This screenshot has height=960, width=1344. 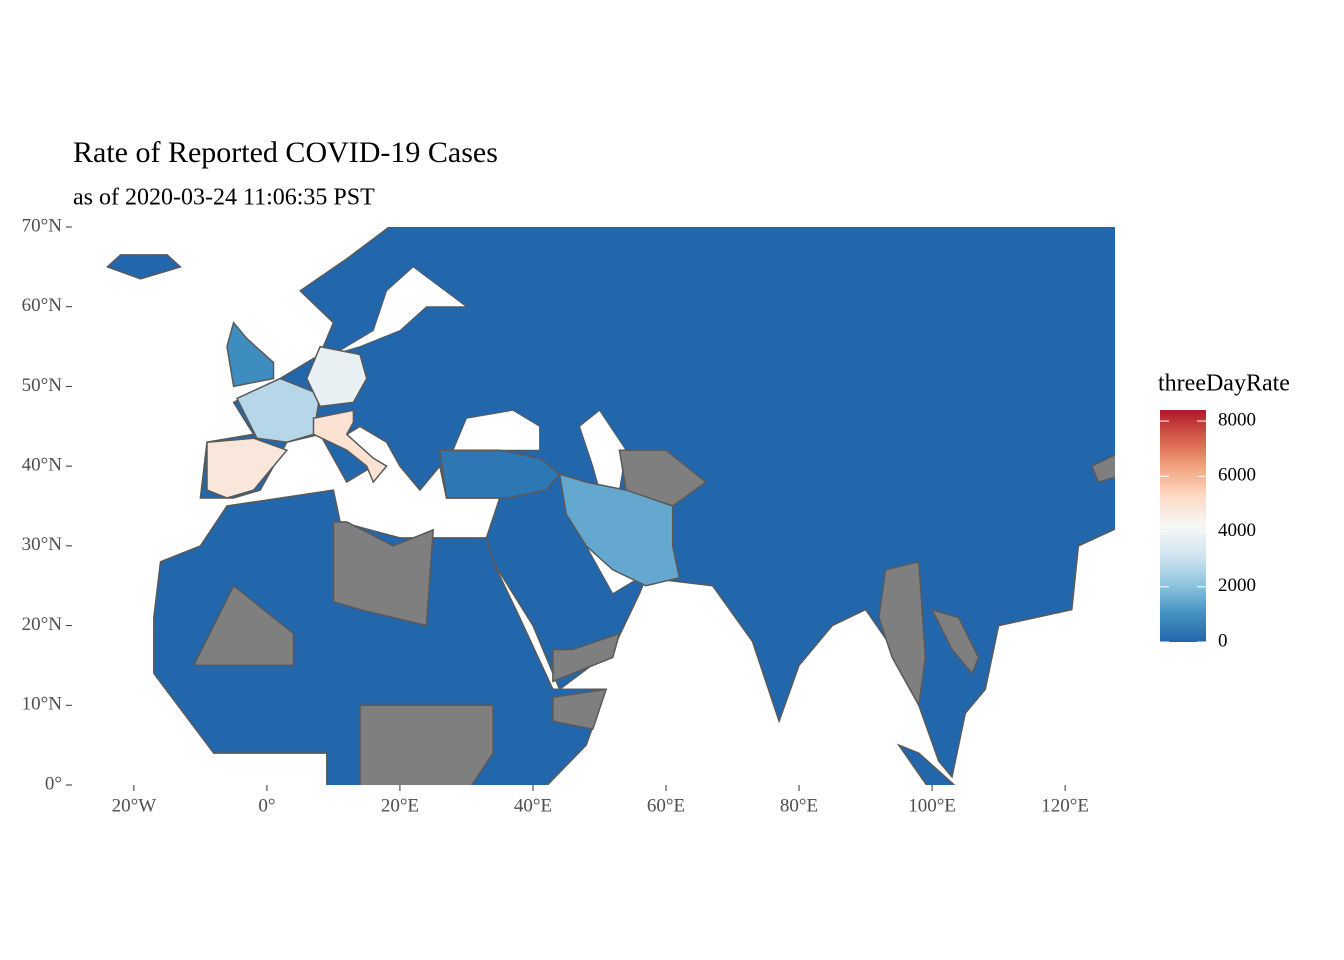 What do you see at coordinates (400, 805) in the screenshot?
I see `x-tick-label: 20°E` at bounding box center [400, 805].